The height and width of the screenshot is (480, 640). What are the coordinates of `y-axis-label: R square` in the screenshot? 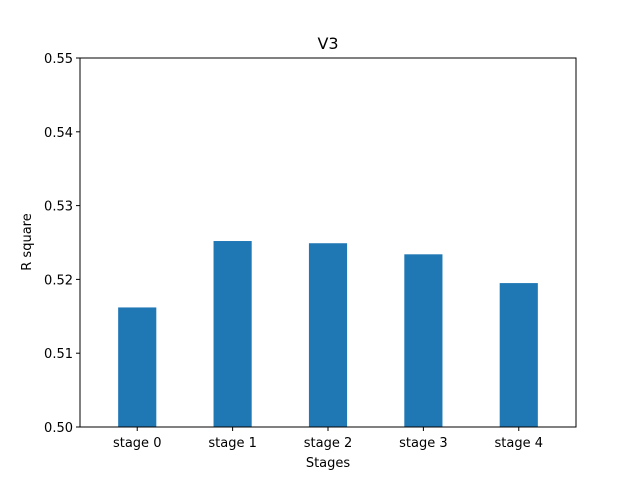 It's located at (27, 241).